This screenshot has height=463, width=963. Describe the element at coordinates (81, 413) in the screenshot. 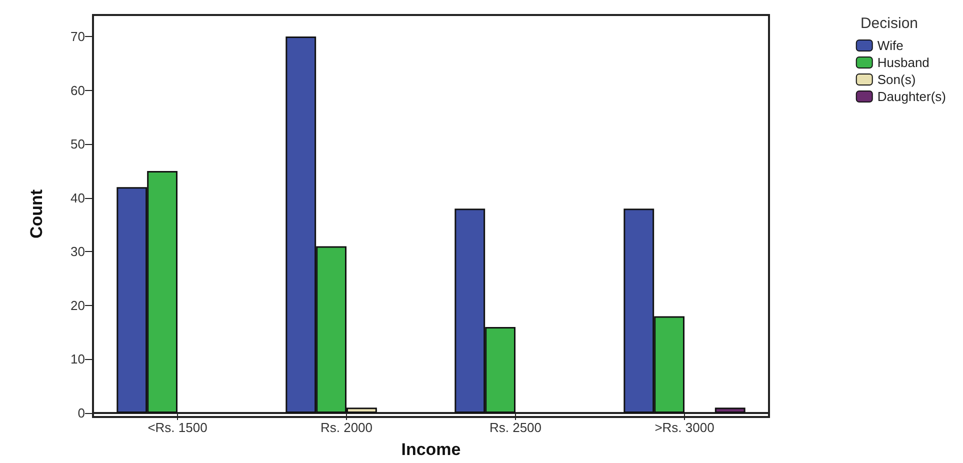

I see `y-tick-label: 0` at that location.